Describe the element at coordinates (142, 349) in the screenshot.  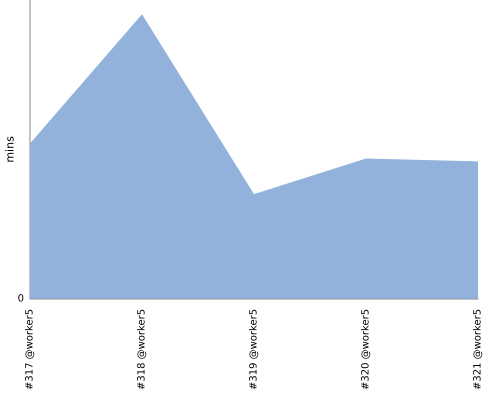
I see `x-tick-label: #318 @worker5` at that location.